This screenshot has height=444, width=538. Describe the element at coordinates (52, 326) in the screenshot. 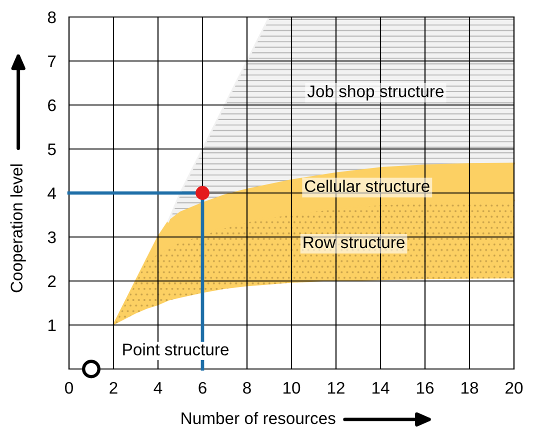

I see `y-tick-label: 1` at that location.